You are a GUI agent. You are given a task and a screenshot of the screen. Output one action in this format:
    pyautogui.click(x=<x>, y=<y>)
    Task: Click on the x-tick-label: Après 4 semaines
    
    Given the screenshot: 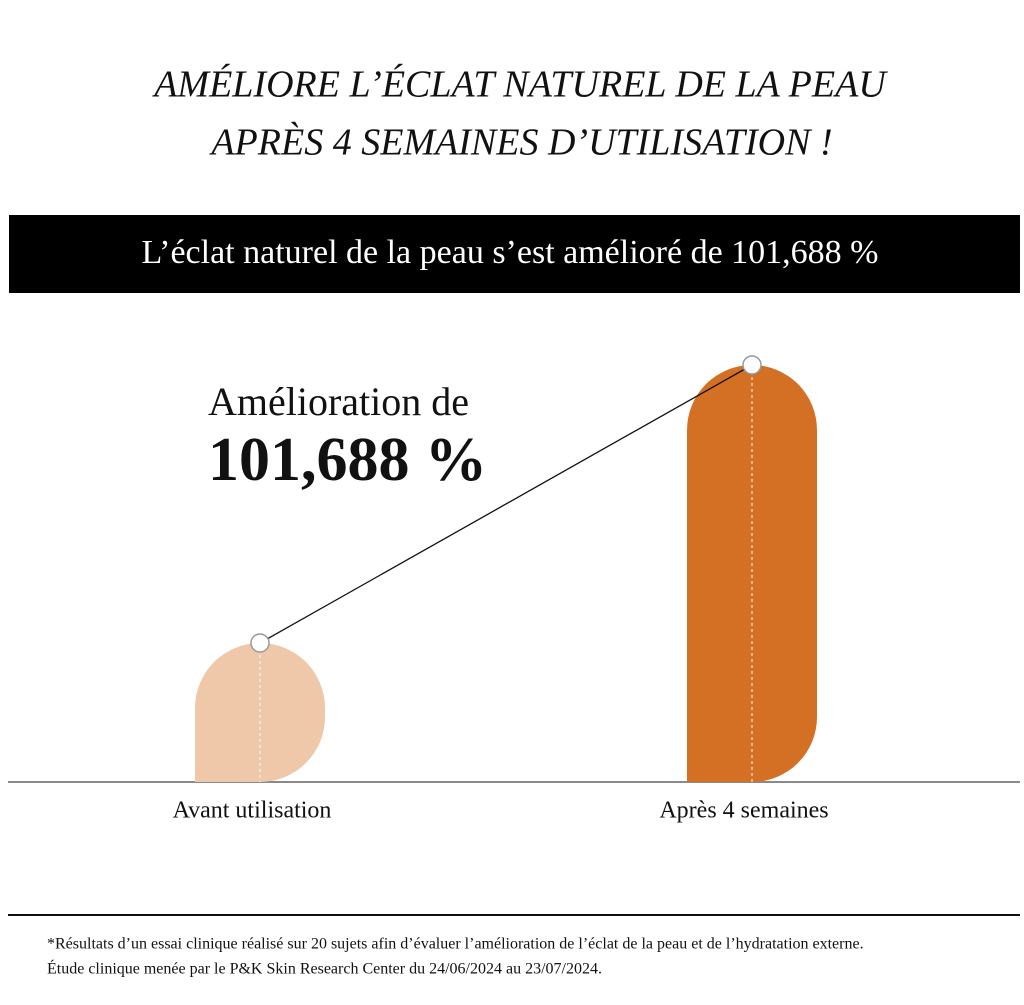 What is the action you would take?
    pyautogui.click(x=743, y=811)
    